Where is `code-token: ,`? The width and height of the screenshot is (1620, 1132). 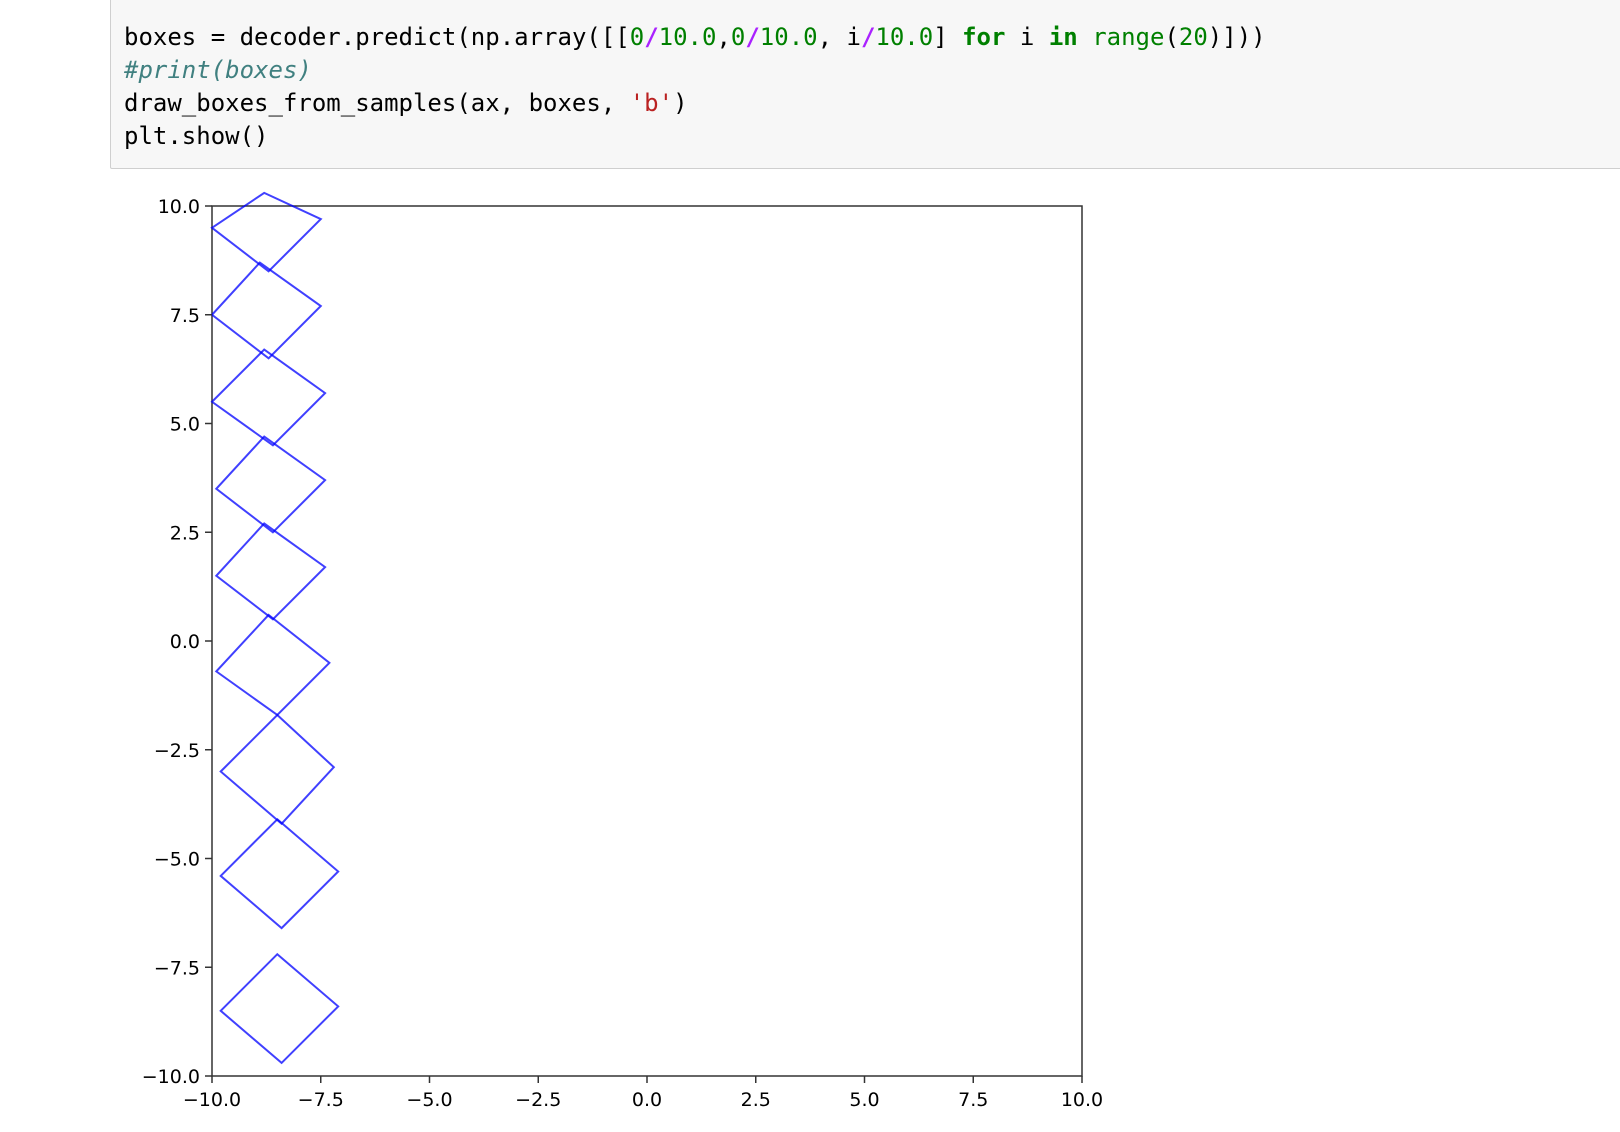 code-token: , is located at coordinates (723, 37).